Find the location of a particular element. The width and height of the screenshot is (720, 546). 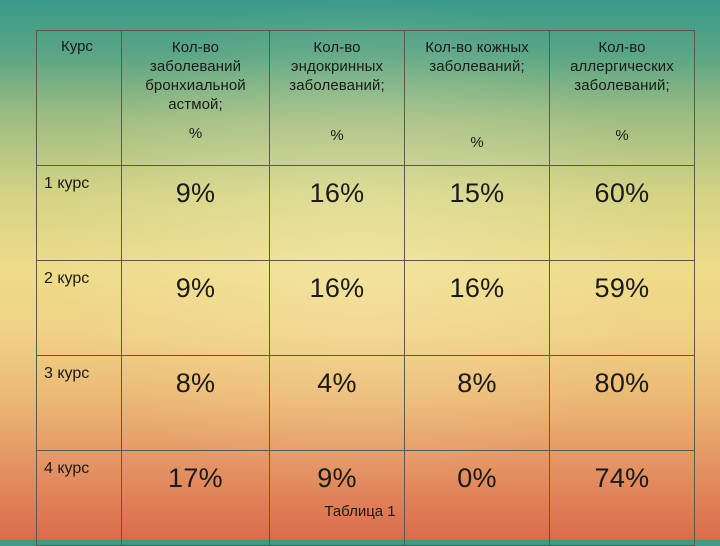

row-label: 3 курс is located at coordinates (79, 403).